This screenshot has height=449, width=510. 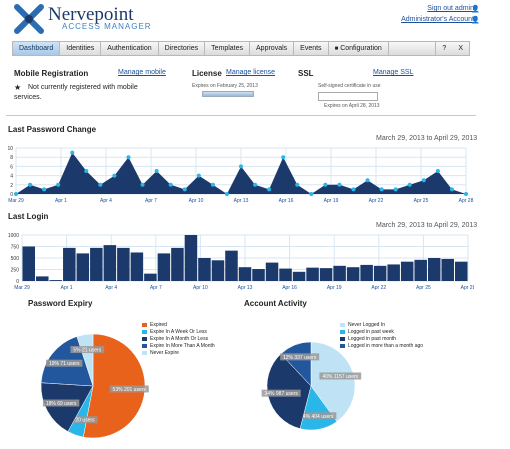 What do you see at coordinates (437, 19) in the screenshot?
I see `account-link: Administrator's Account` at bounding box center [437, 19].